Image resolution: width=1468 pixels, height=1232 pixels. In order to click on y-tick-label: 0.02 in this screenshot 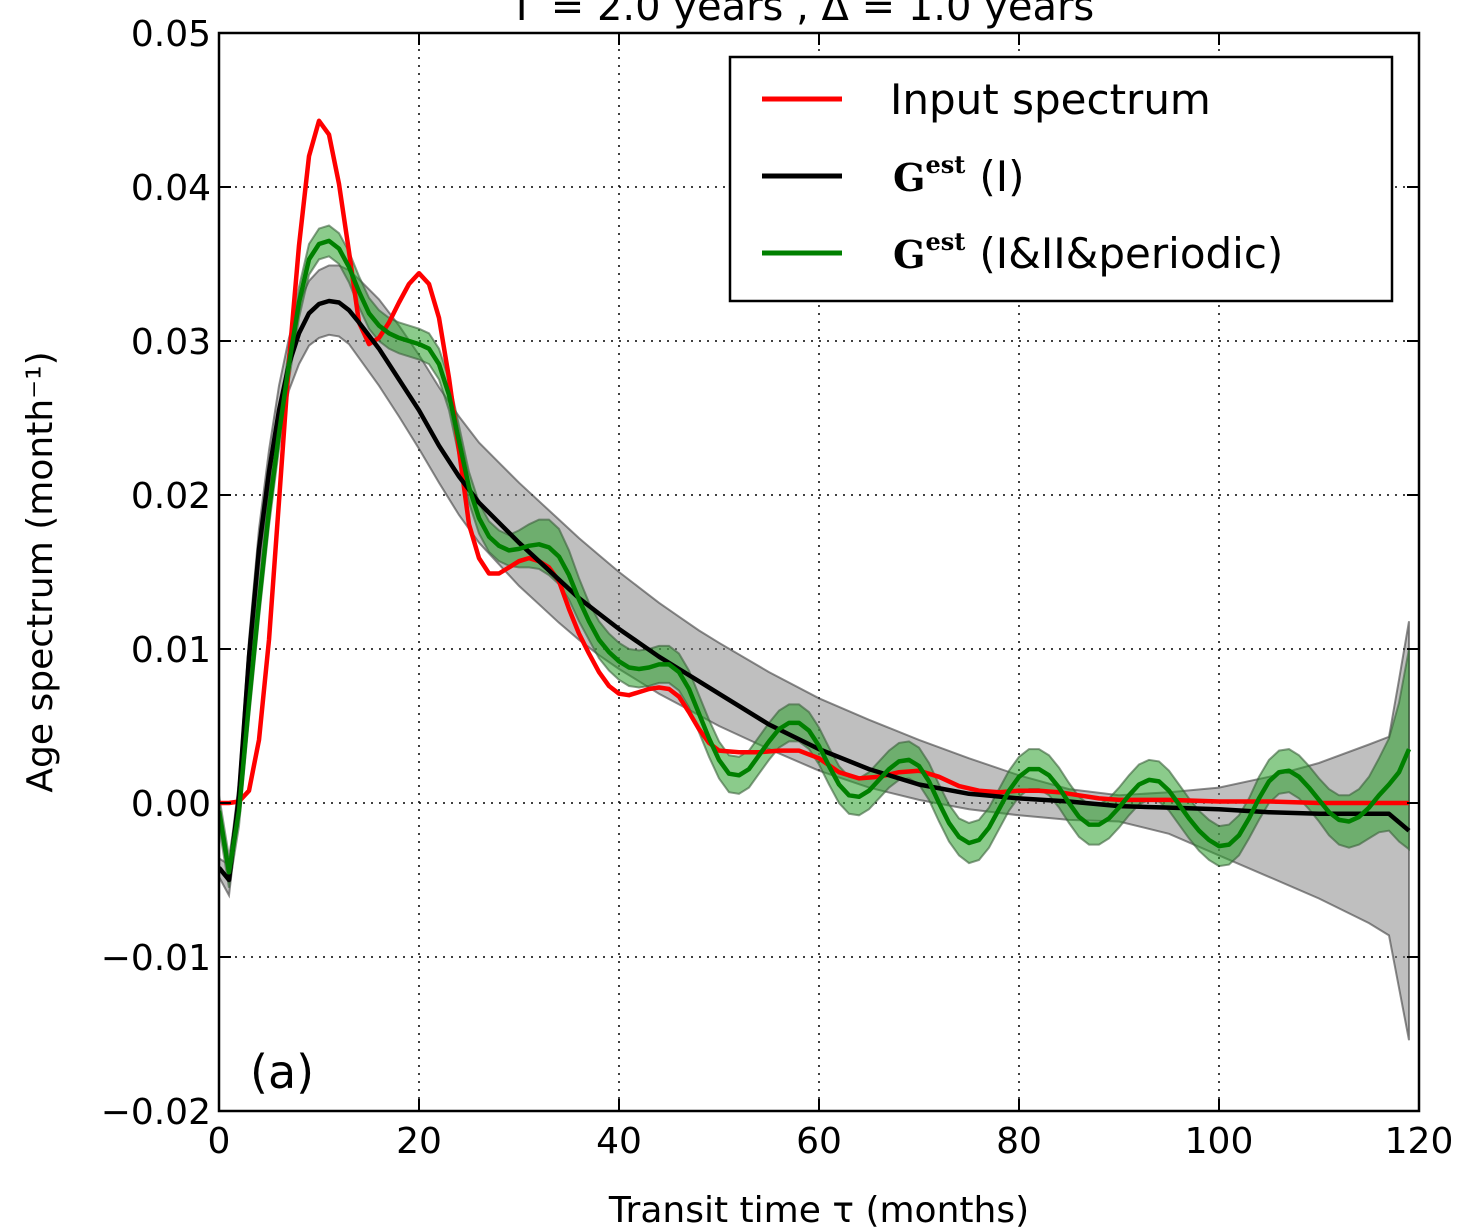, I will do `click(171, 496)`.